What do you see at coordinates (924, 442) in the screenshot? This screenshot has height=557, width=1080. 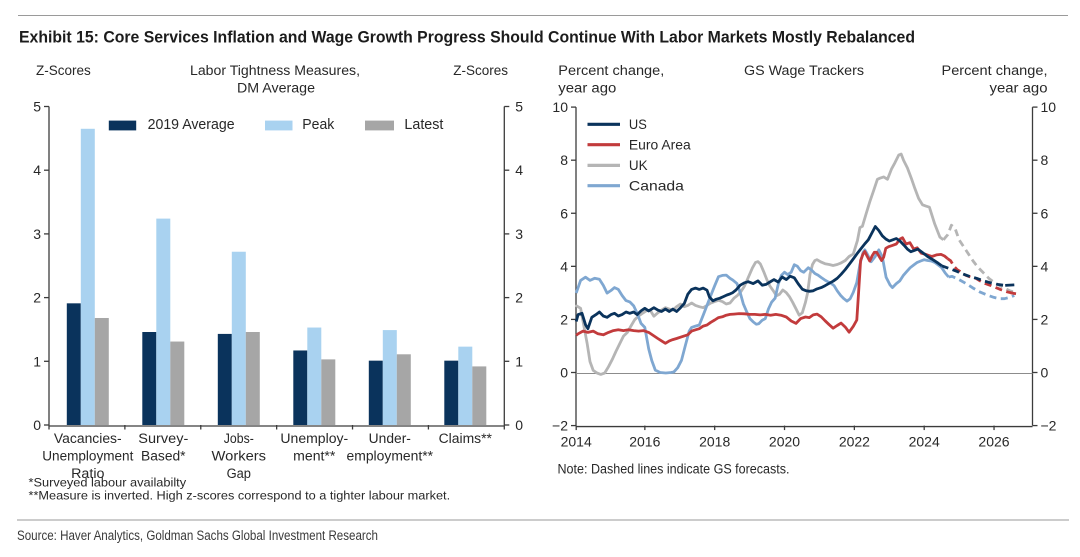 I see `svg-text: 2024` at bounding box center [924, 442].